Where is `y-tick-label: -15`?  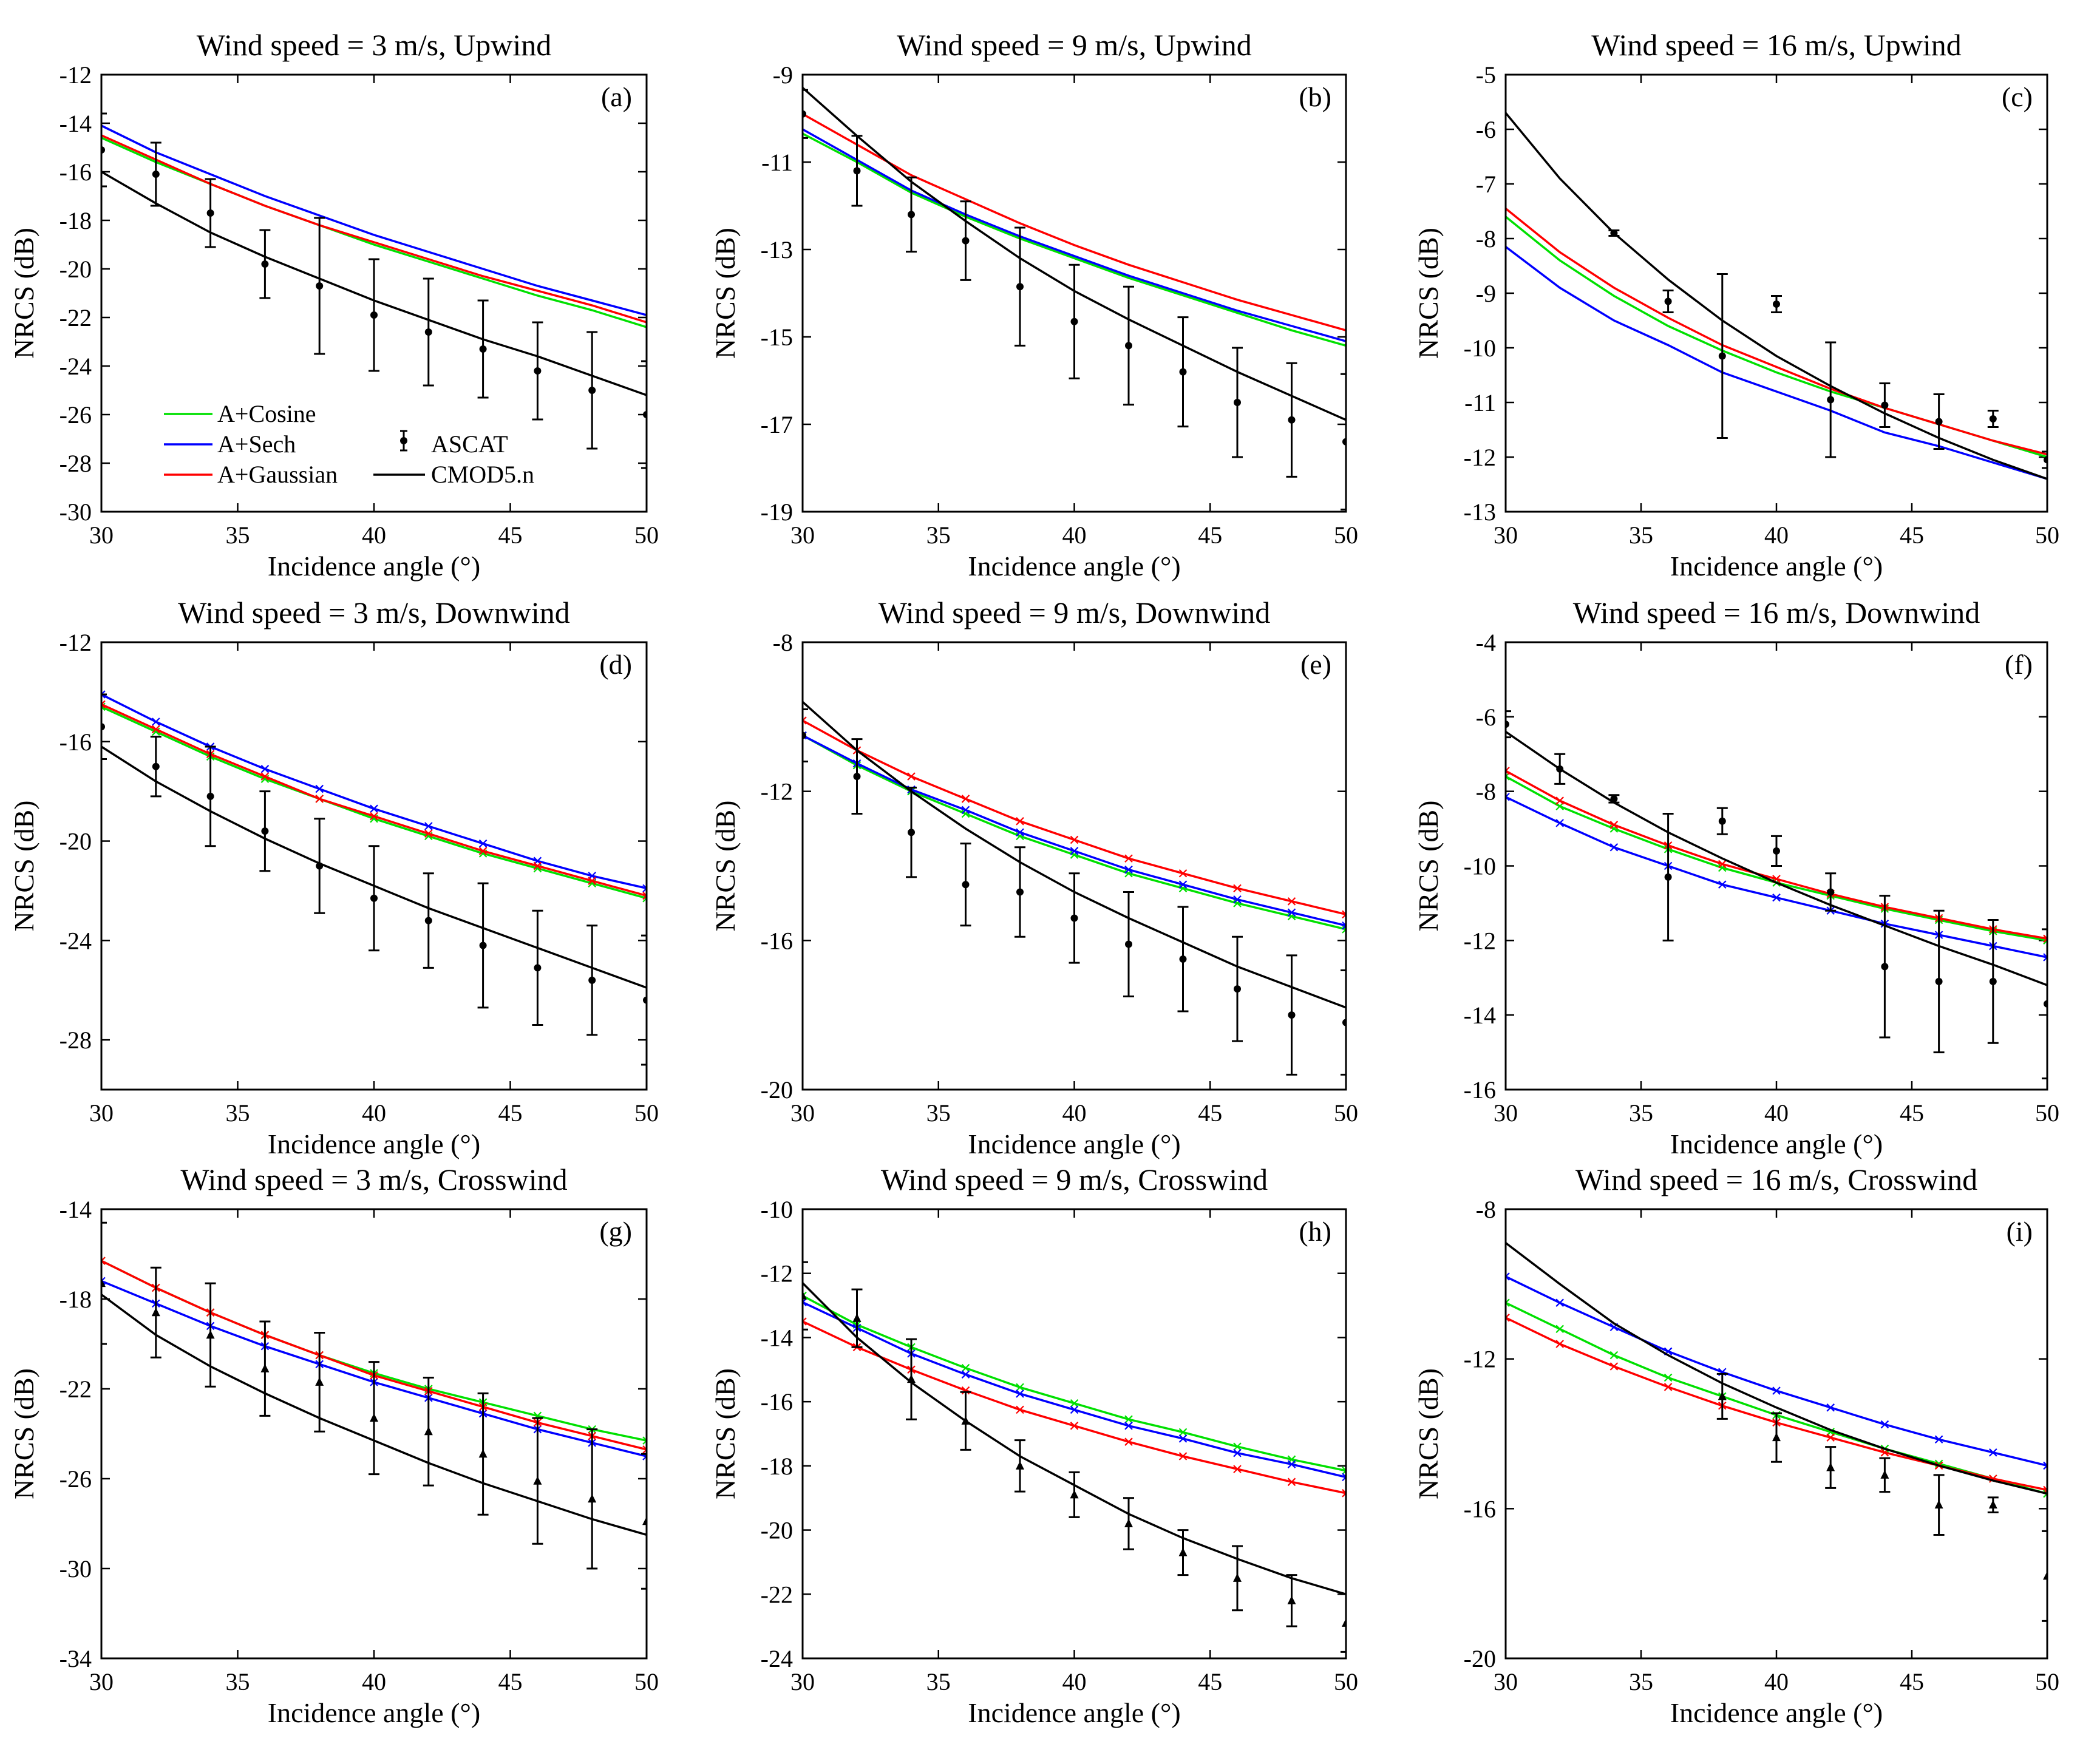
y-tick-label: -15 is located at coordinates (777, 337).